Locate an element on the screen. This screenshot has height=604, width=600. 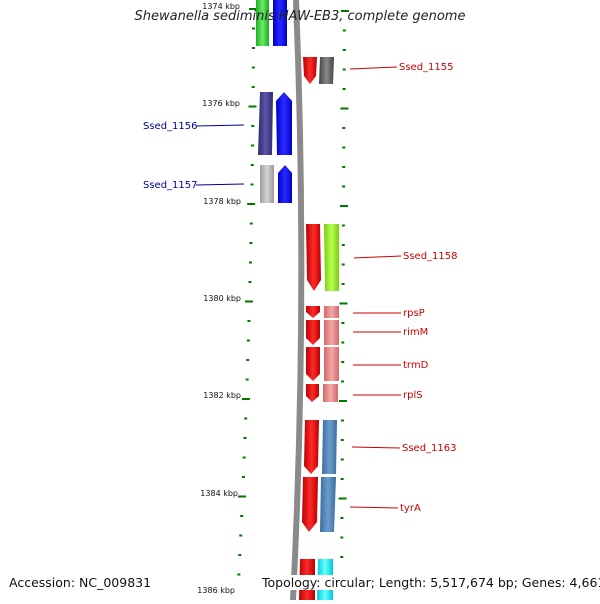
ruler-label-1382: 1382 kbp is located at coordinates (222, 395).